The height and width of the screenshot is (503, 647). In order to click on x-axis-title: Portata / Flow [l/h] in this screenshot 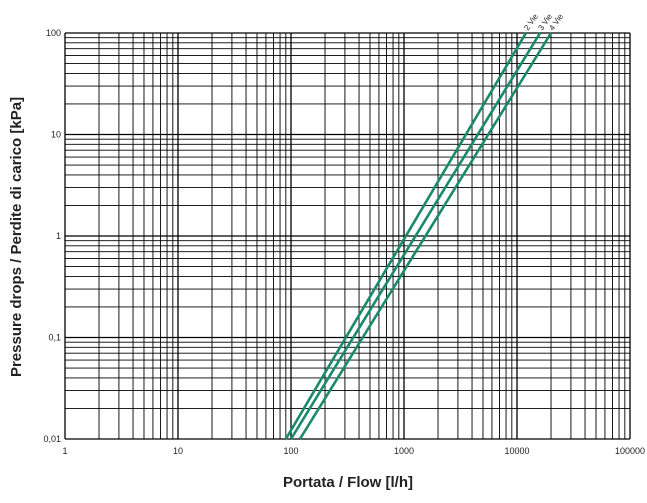, I will do `click(348, 482)`.